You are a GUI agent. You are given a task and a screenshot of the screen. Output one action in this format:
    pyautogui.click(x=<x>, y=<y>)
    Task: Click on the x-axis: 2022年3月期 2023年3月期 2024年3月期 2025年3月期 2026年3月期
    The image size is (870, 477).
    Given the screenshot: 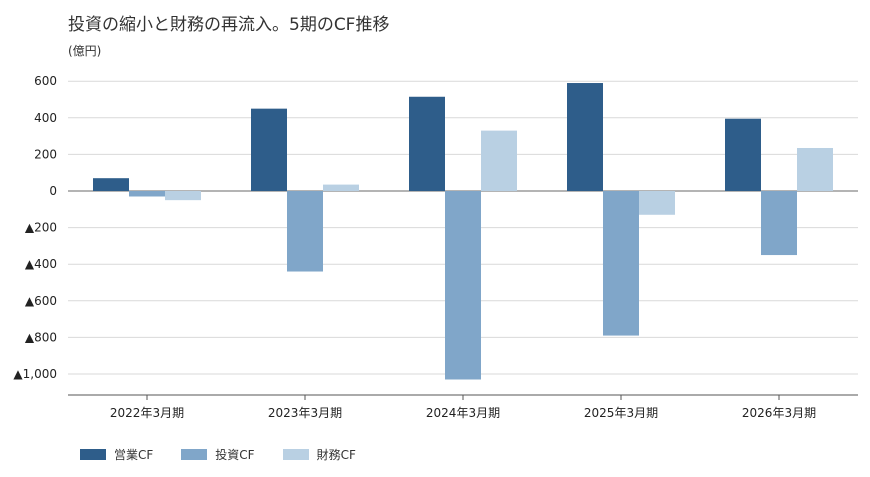 What is the action you would take?
    pyautogui.click(x=463, y=407)
    